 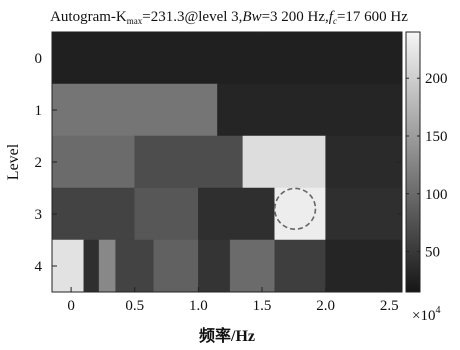 What do you see at coordinates (427, 166) in the screenshot?
I see `colorbar-ticks: 50 100 150 200` at bounding box center [427, 166].